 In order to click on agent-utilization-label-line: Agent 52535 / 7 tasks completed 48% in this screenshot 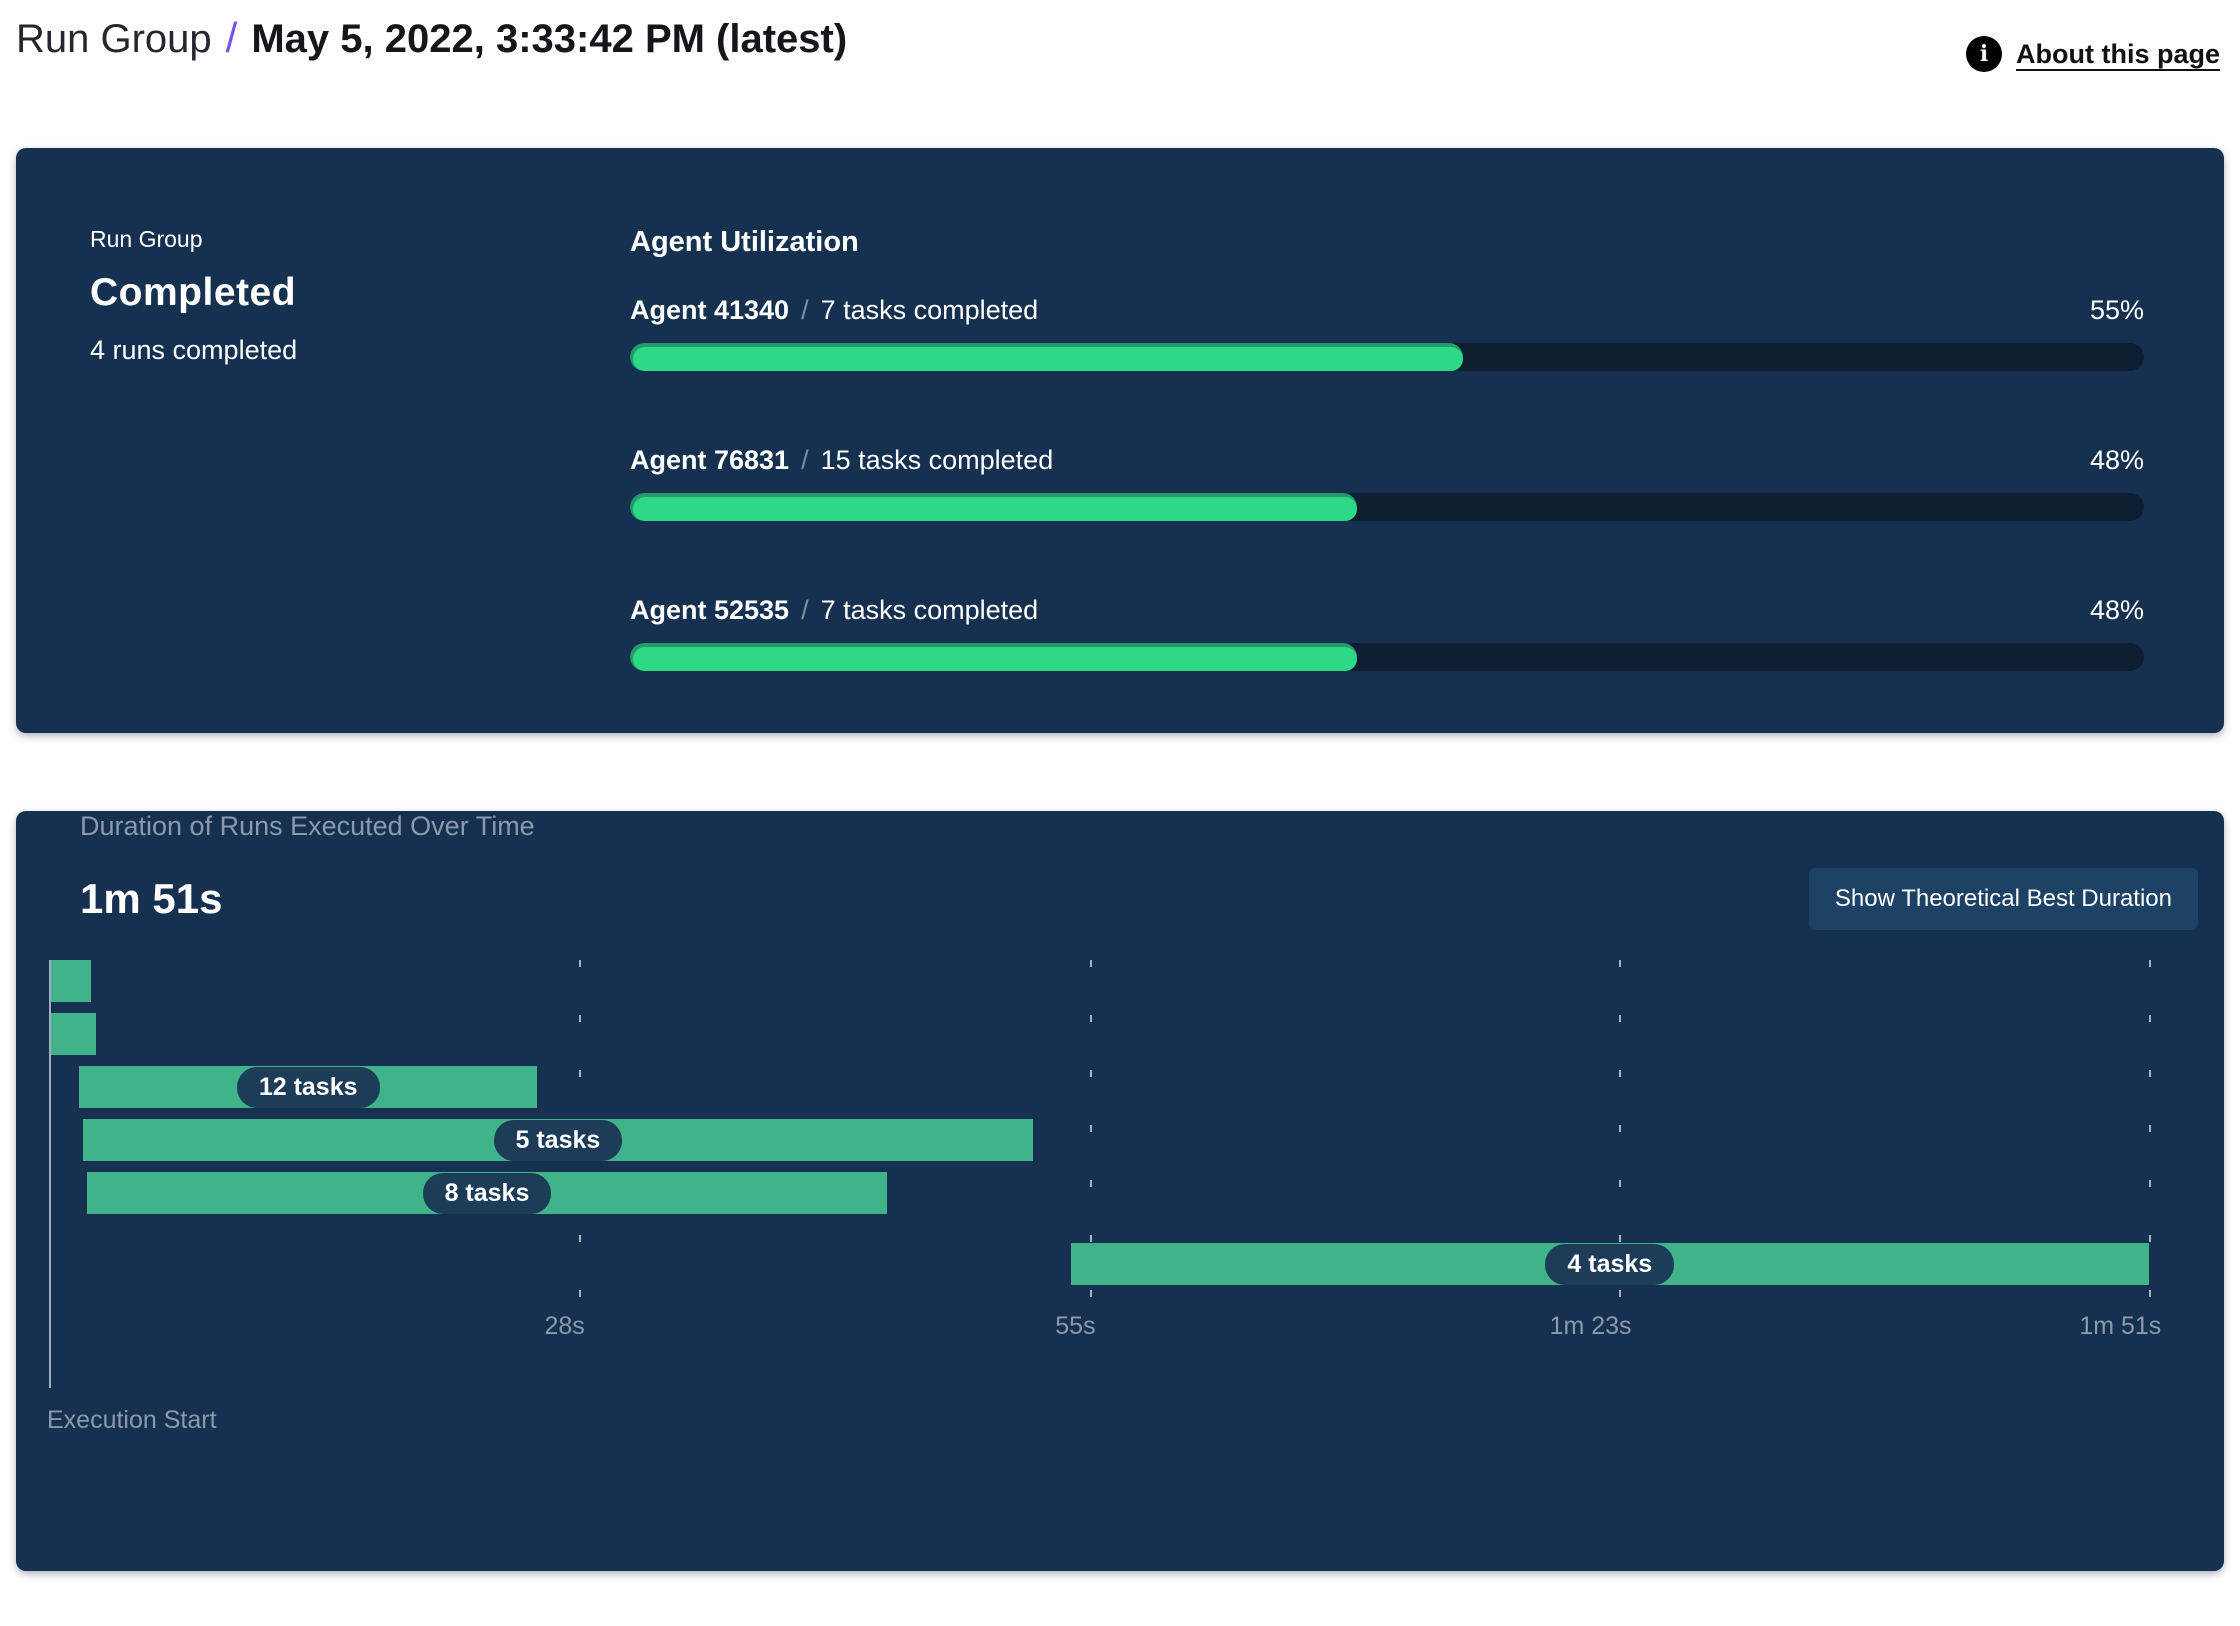, I will do `click(1387, 611)`.